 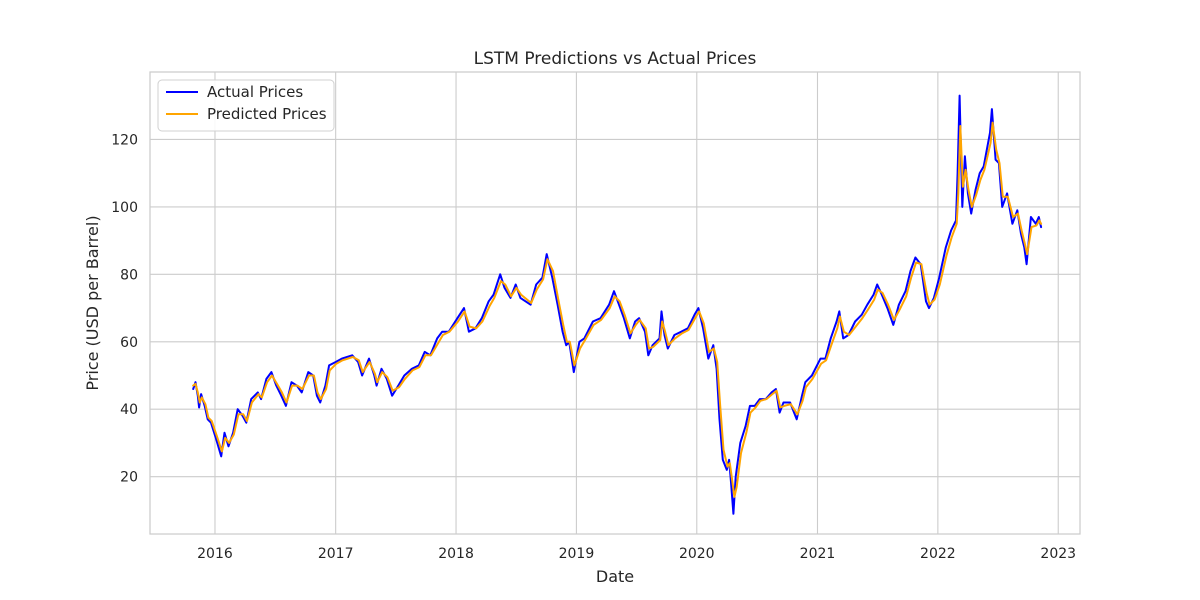 I want to click on x-tick-label: 2020, so click(x=697, y=554).